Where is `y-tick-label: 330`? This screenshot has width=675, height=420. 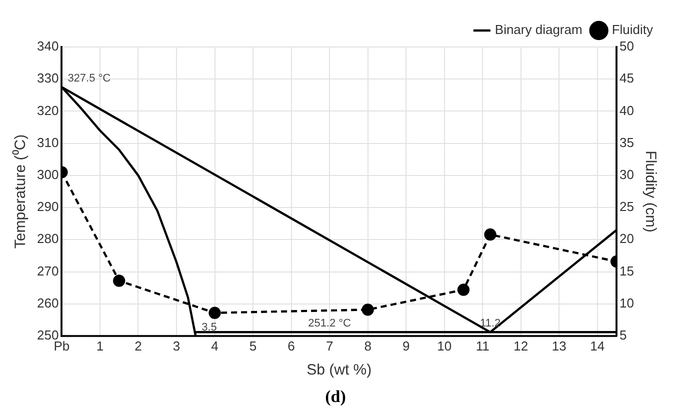
y-tick-label: 330 is located at coordinates (47, 78).